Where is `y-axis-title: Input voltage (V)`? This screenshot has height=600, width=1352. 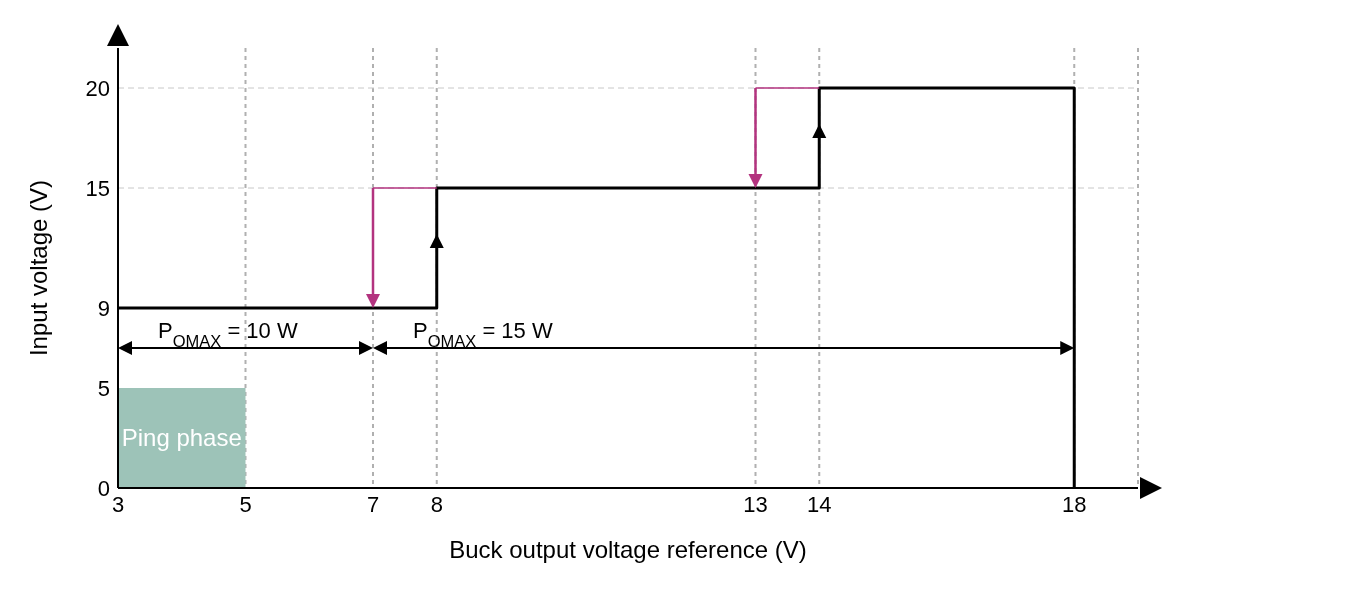 y-axis-title: Input voltage (V) is located at coordinates (38, 268).